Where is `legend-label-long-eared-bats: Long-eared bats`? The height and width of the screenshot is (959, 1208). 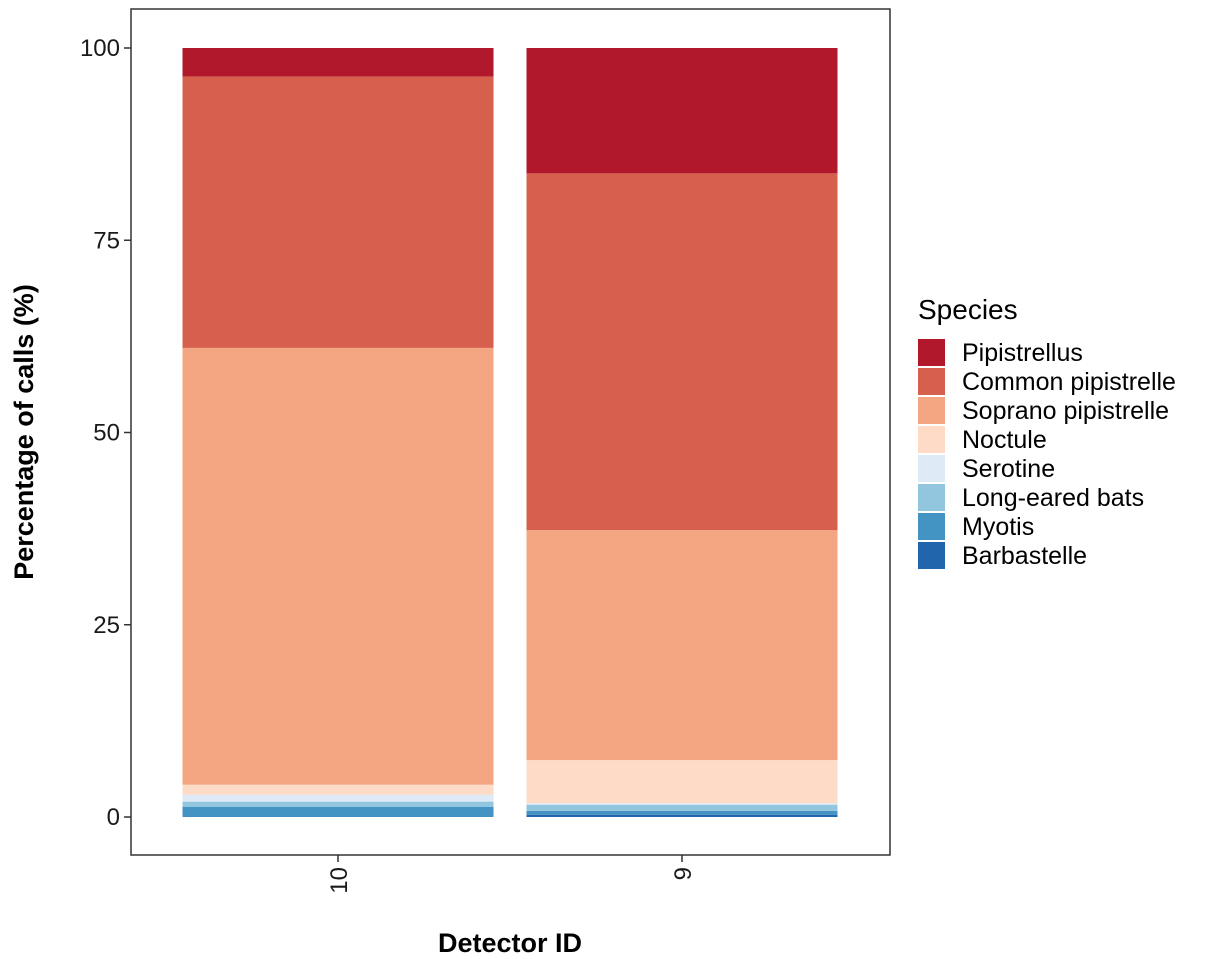
legend-label-long-eared-bats: Long-eared bats is located at coordinates (1053, 498).